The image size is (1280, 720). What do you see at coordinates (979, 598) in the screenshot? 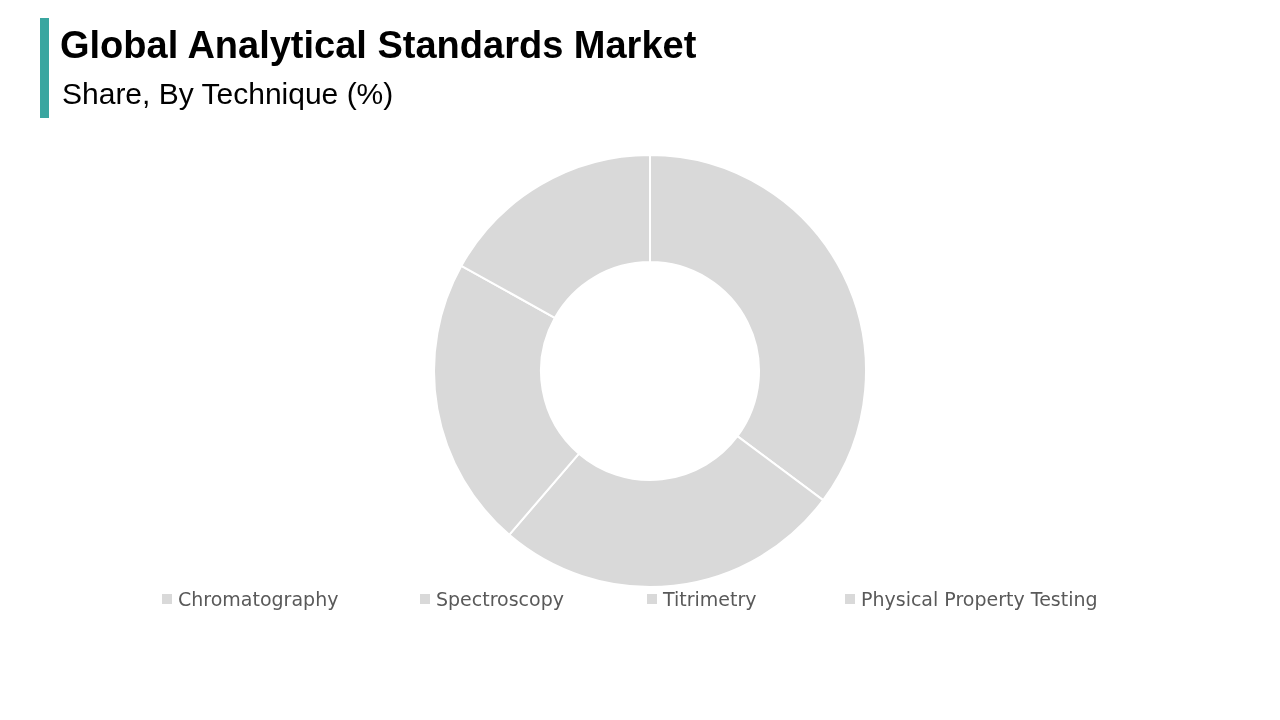
I see `legend-label: Physical Property Testing` at bounding box center [979, 598].